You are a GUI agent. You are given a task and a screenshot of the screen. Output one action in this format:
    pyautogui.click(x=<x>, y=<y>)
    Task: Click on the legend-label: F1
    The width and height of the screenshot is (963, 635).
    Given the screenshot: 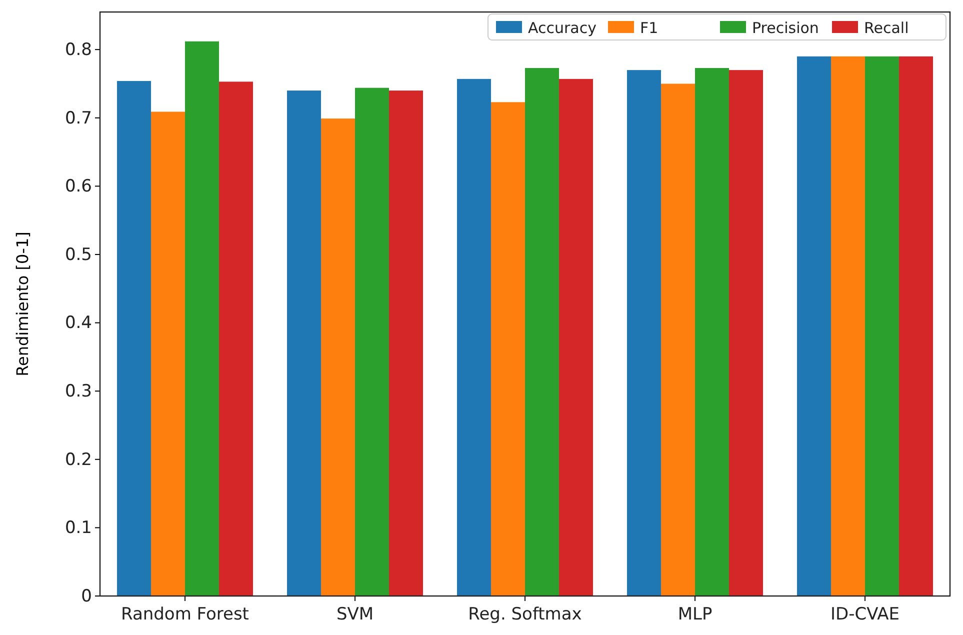 What is the action you would take?
    pyautogui.click(x=649, y=28)
    